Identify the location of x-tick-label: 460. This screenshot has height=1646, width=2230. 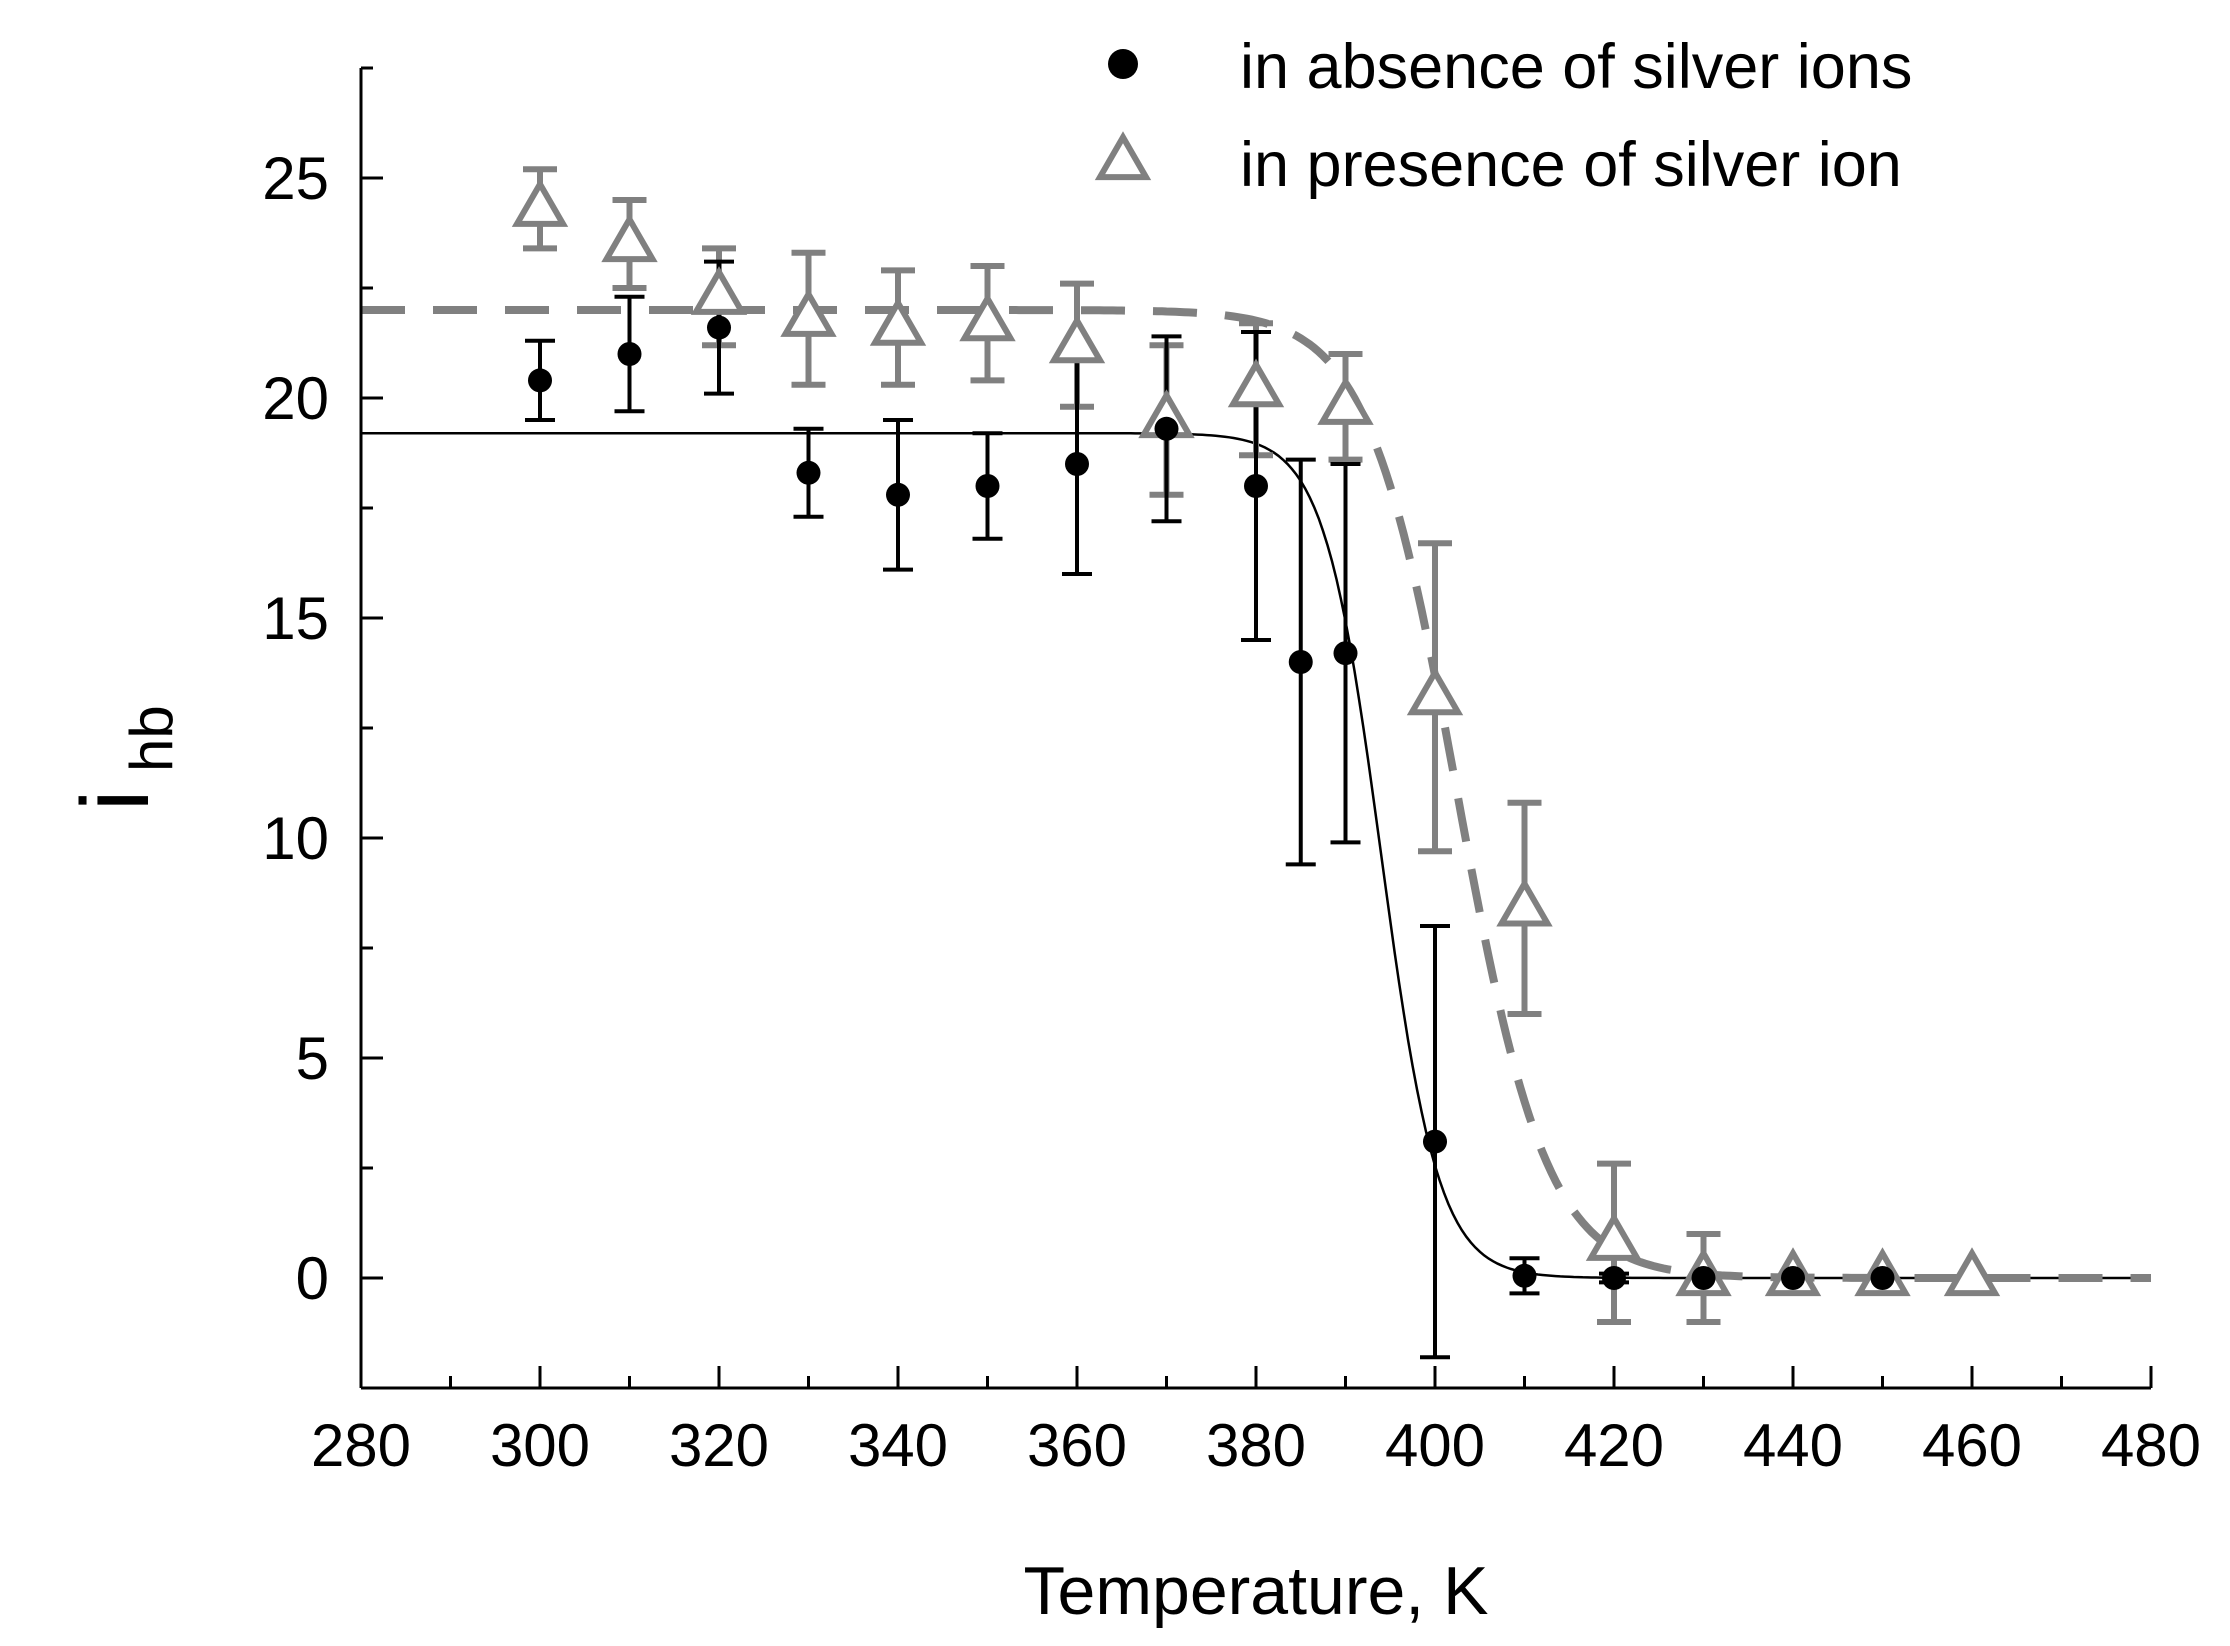
(1972, 1445).